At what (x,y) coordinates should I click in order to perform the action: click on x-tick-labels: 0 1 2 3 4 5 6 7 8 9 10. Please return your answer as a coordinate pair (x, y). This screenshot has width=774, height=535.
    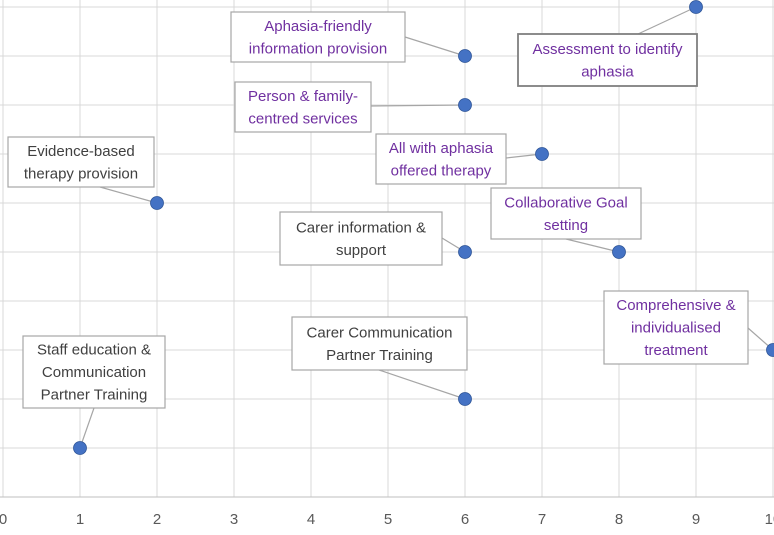
    Looking at the image, I should click on (387, 519).